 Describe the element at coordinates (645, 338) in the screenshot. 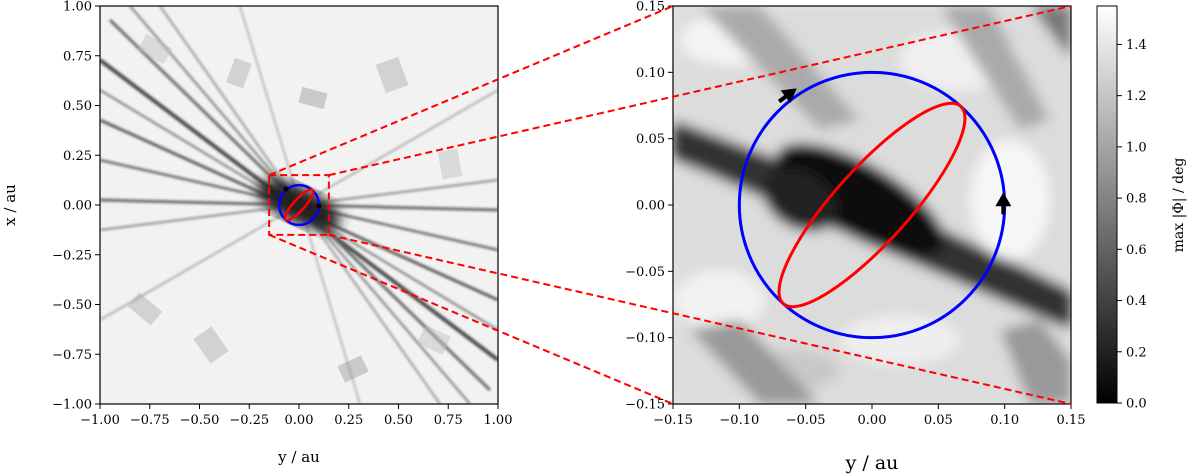

I see `y-tick-label: −0.10` at that location.